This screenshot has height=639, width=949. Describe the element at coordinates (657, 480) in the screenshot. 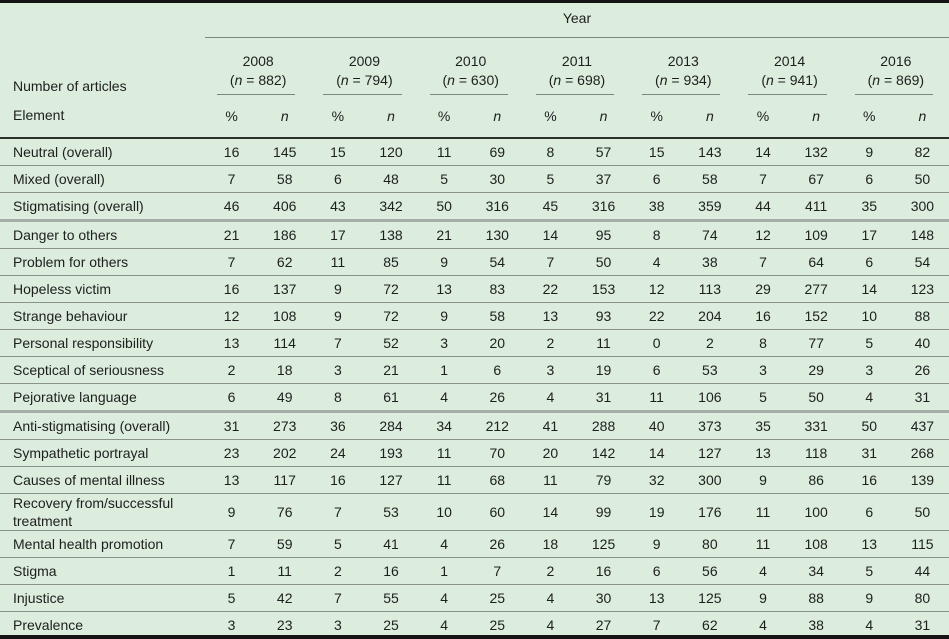

I see `percent-value-cell: 32` at that location.